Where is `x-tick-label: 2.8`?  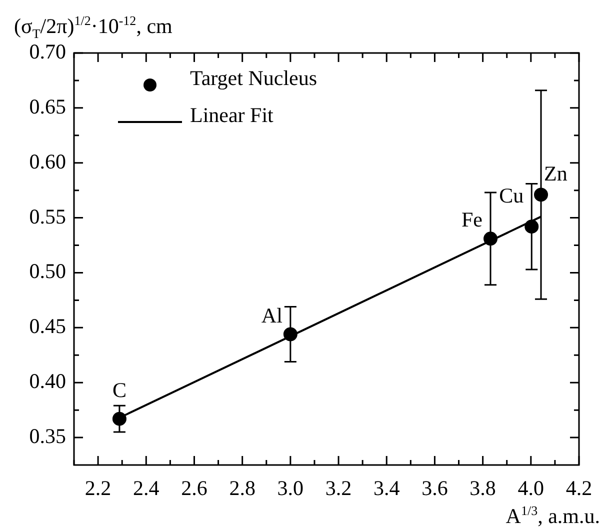 x-tick-label: 2.8 is located at coordinates (242, 488).